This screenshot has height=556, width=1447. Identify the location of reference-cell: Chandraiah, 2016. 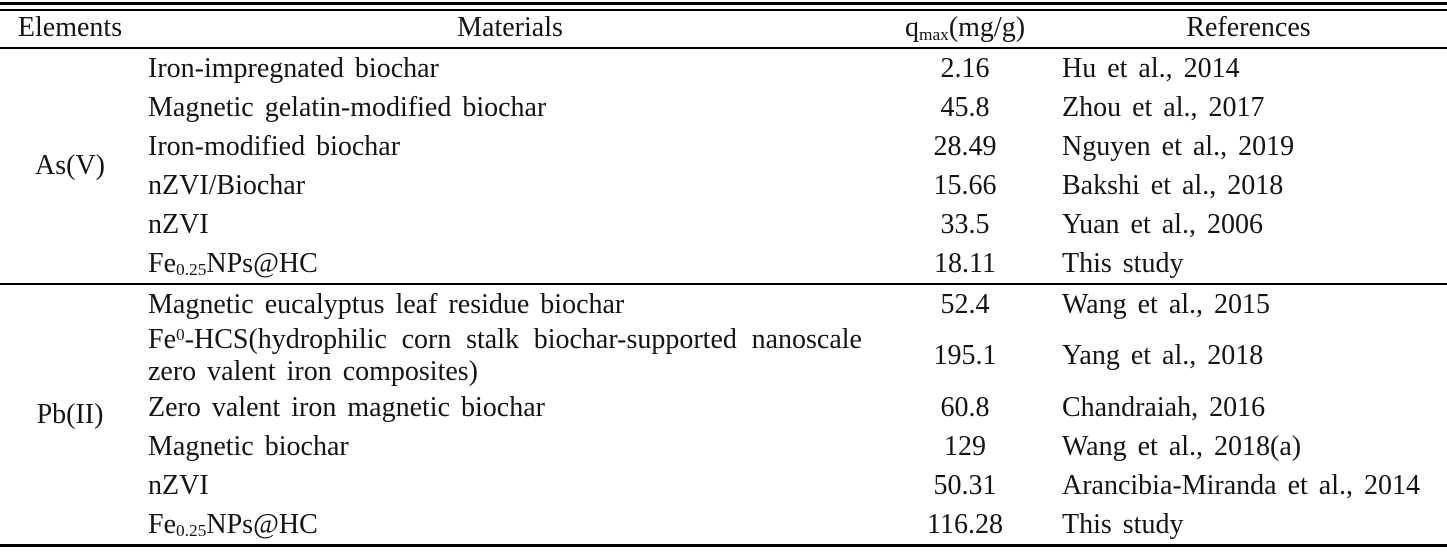
(1164, 407).